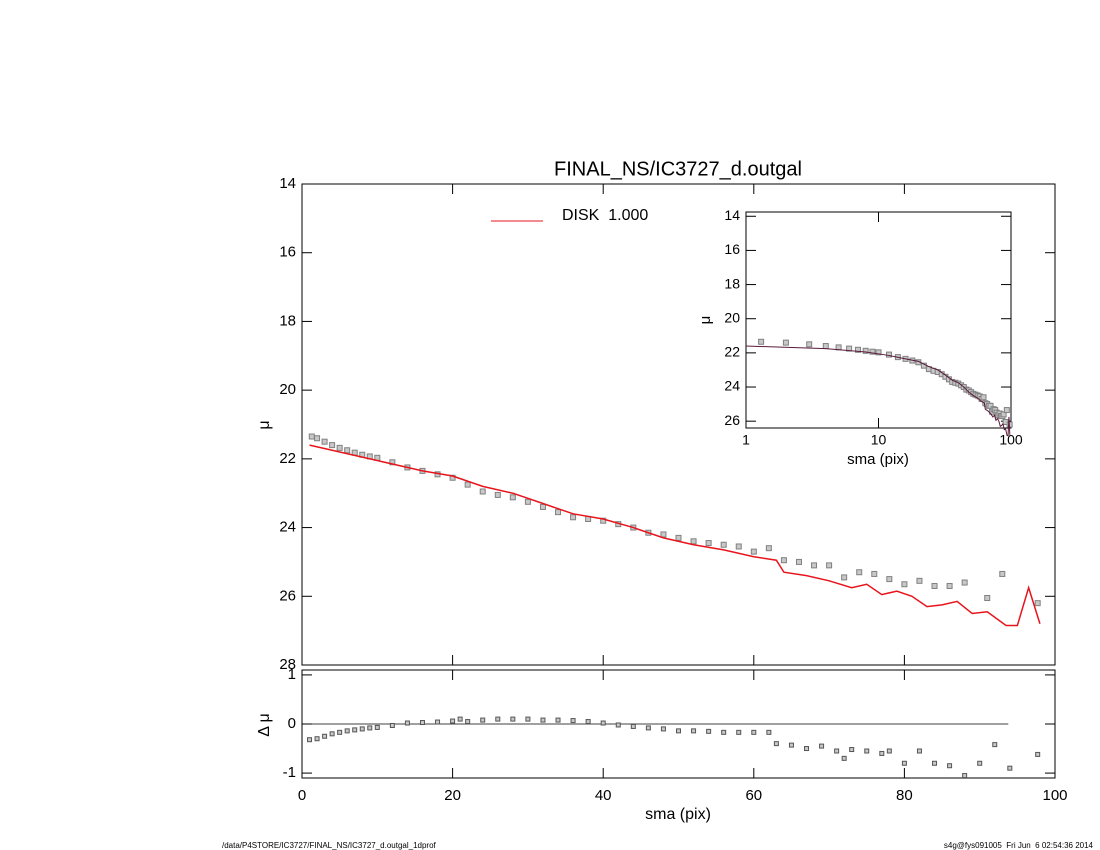  I want to click on inset-y-label: μ, so click(705, 320).